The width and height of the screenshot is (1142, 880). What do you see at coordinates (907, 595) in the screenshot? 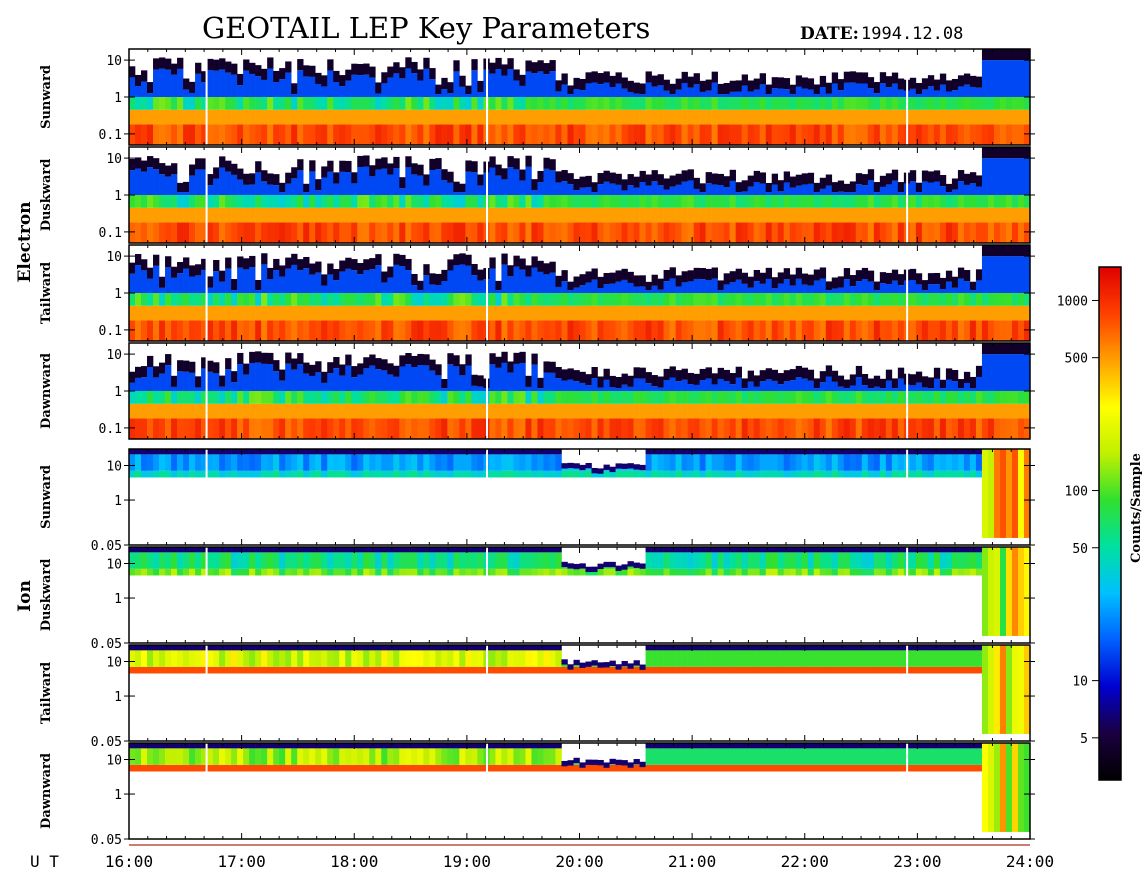
I see `data-gap` at bounding box center [907, 595].